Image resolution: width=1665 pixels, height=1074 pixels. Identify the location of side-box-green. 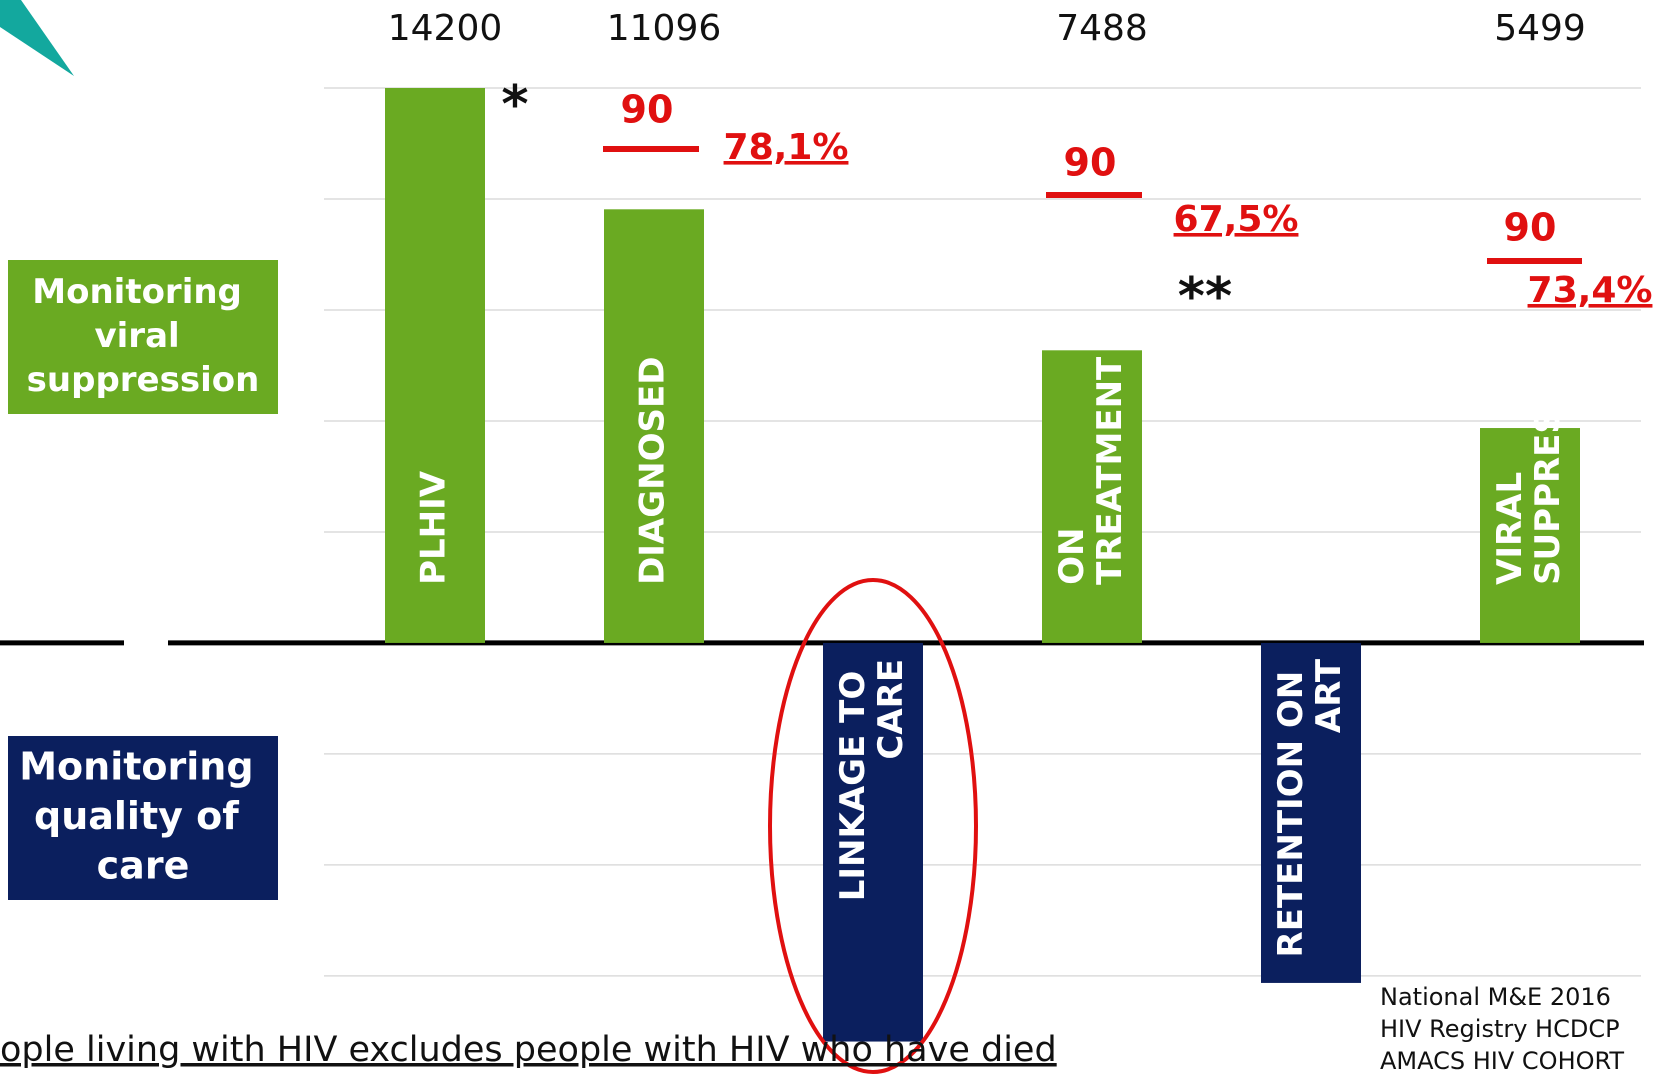
(143, 337).